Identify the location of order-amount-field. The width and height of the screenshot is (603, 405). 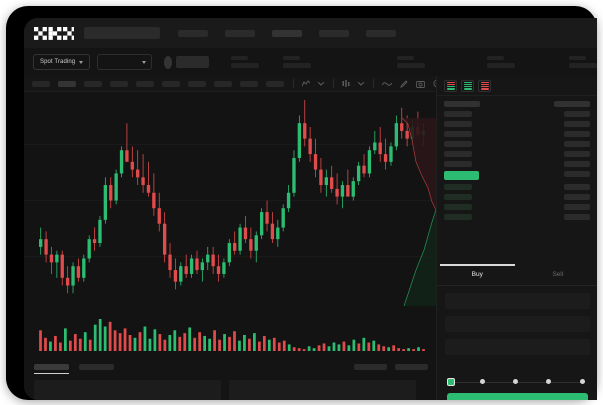
(517, 324).